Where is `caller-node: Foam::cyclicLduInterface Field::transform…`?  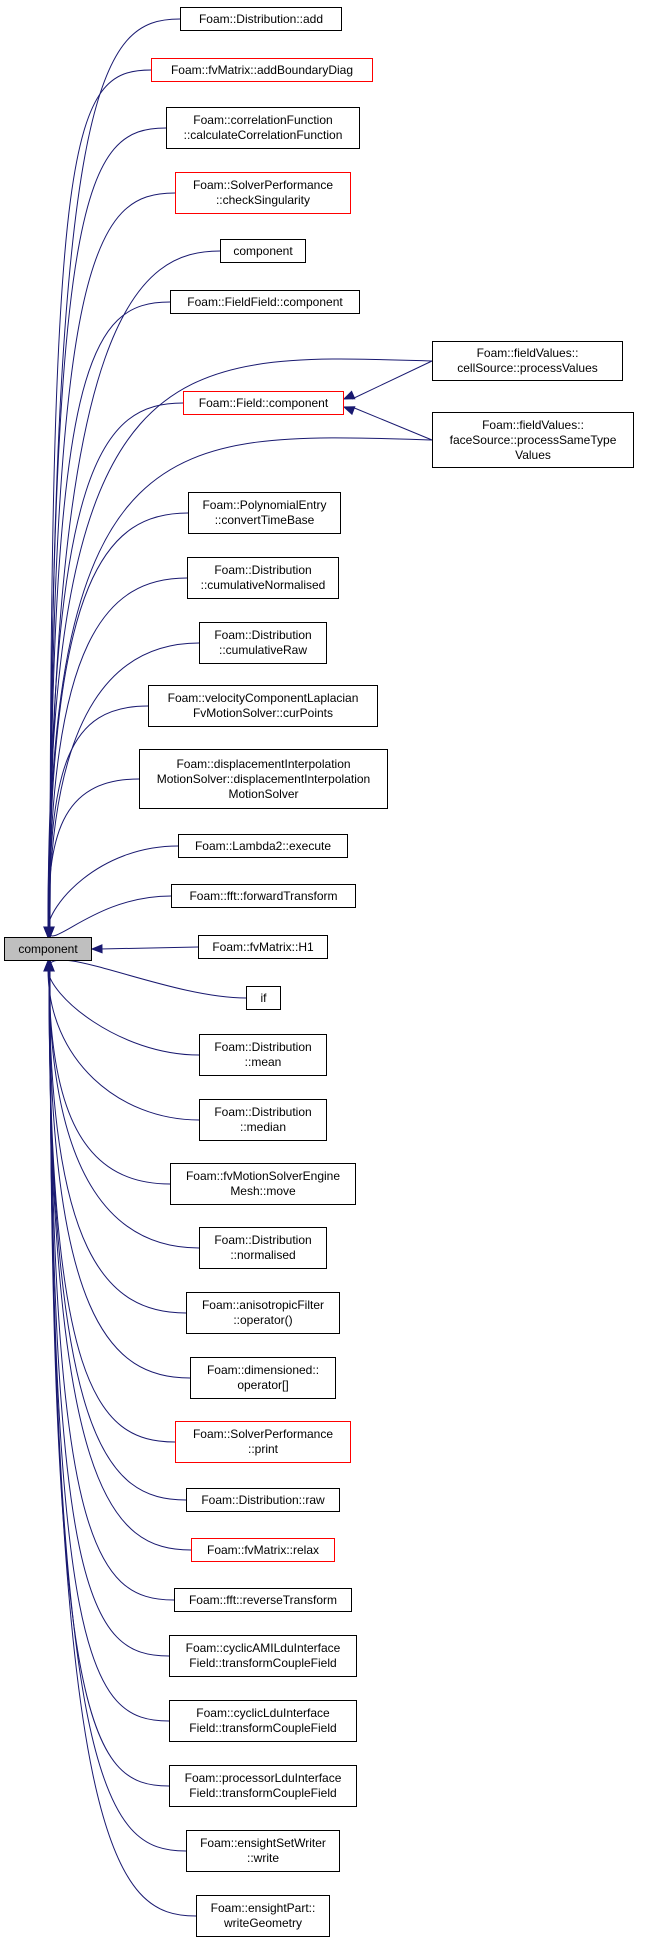
caller-node: Foam::cyclicLduInterface Field::transform… is located at coordinates (263, 1721).